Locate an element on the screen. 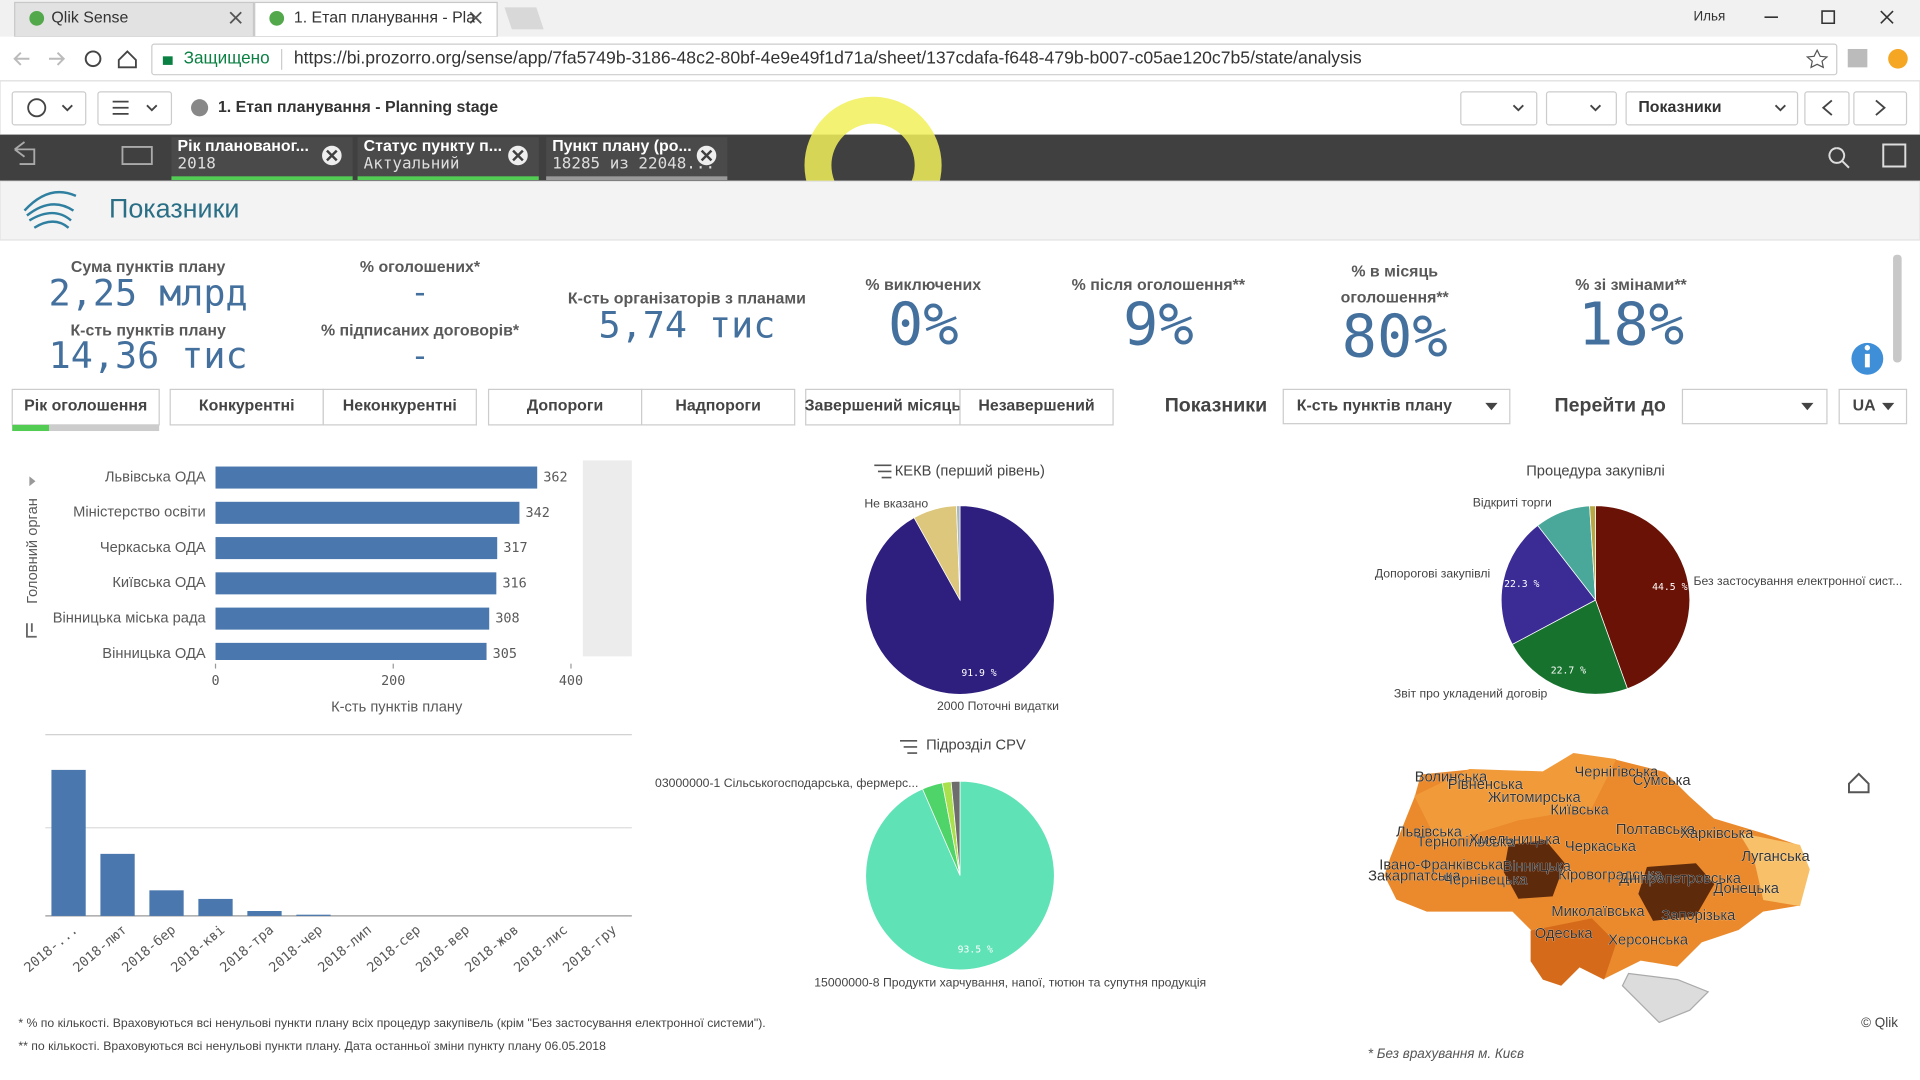 The height and width of the screenshot is (1080, 1920). filter-button-label: Незавершений is located at coordinates (1036, 406).